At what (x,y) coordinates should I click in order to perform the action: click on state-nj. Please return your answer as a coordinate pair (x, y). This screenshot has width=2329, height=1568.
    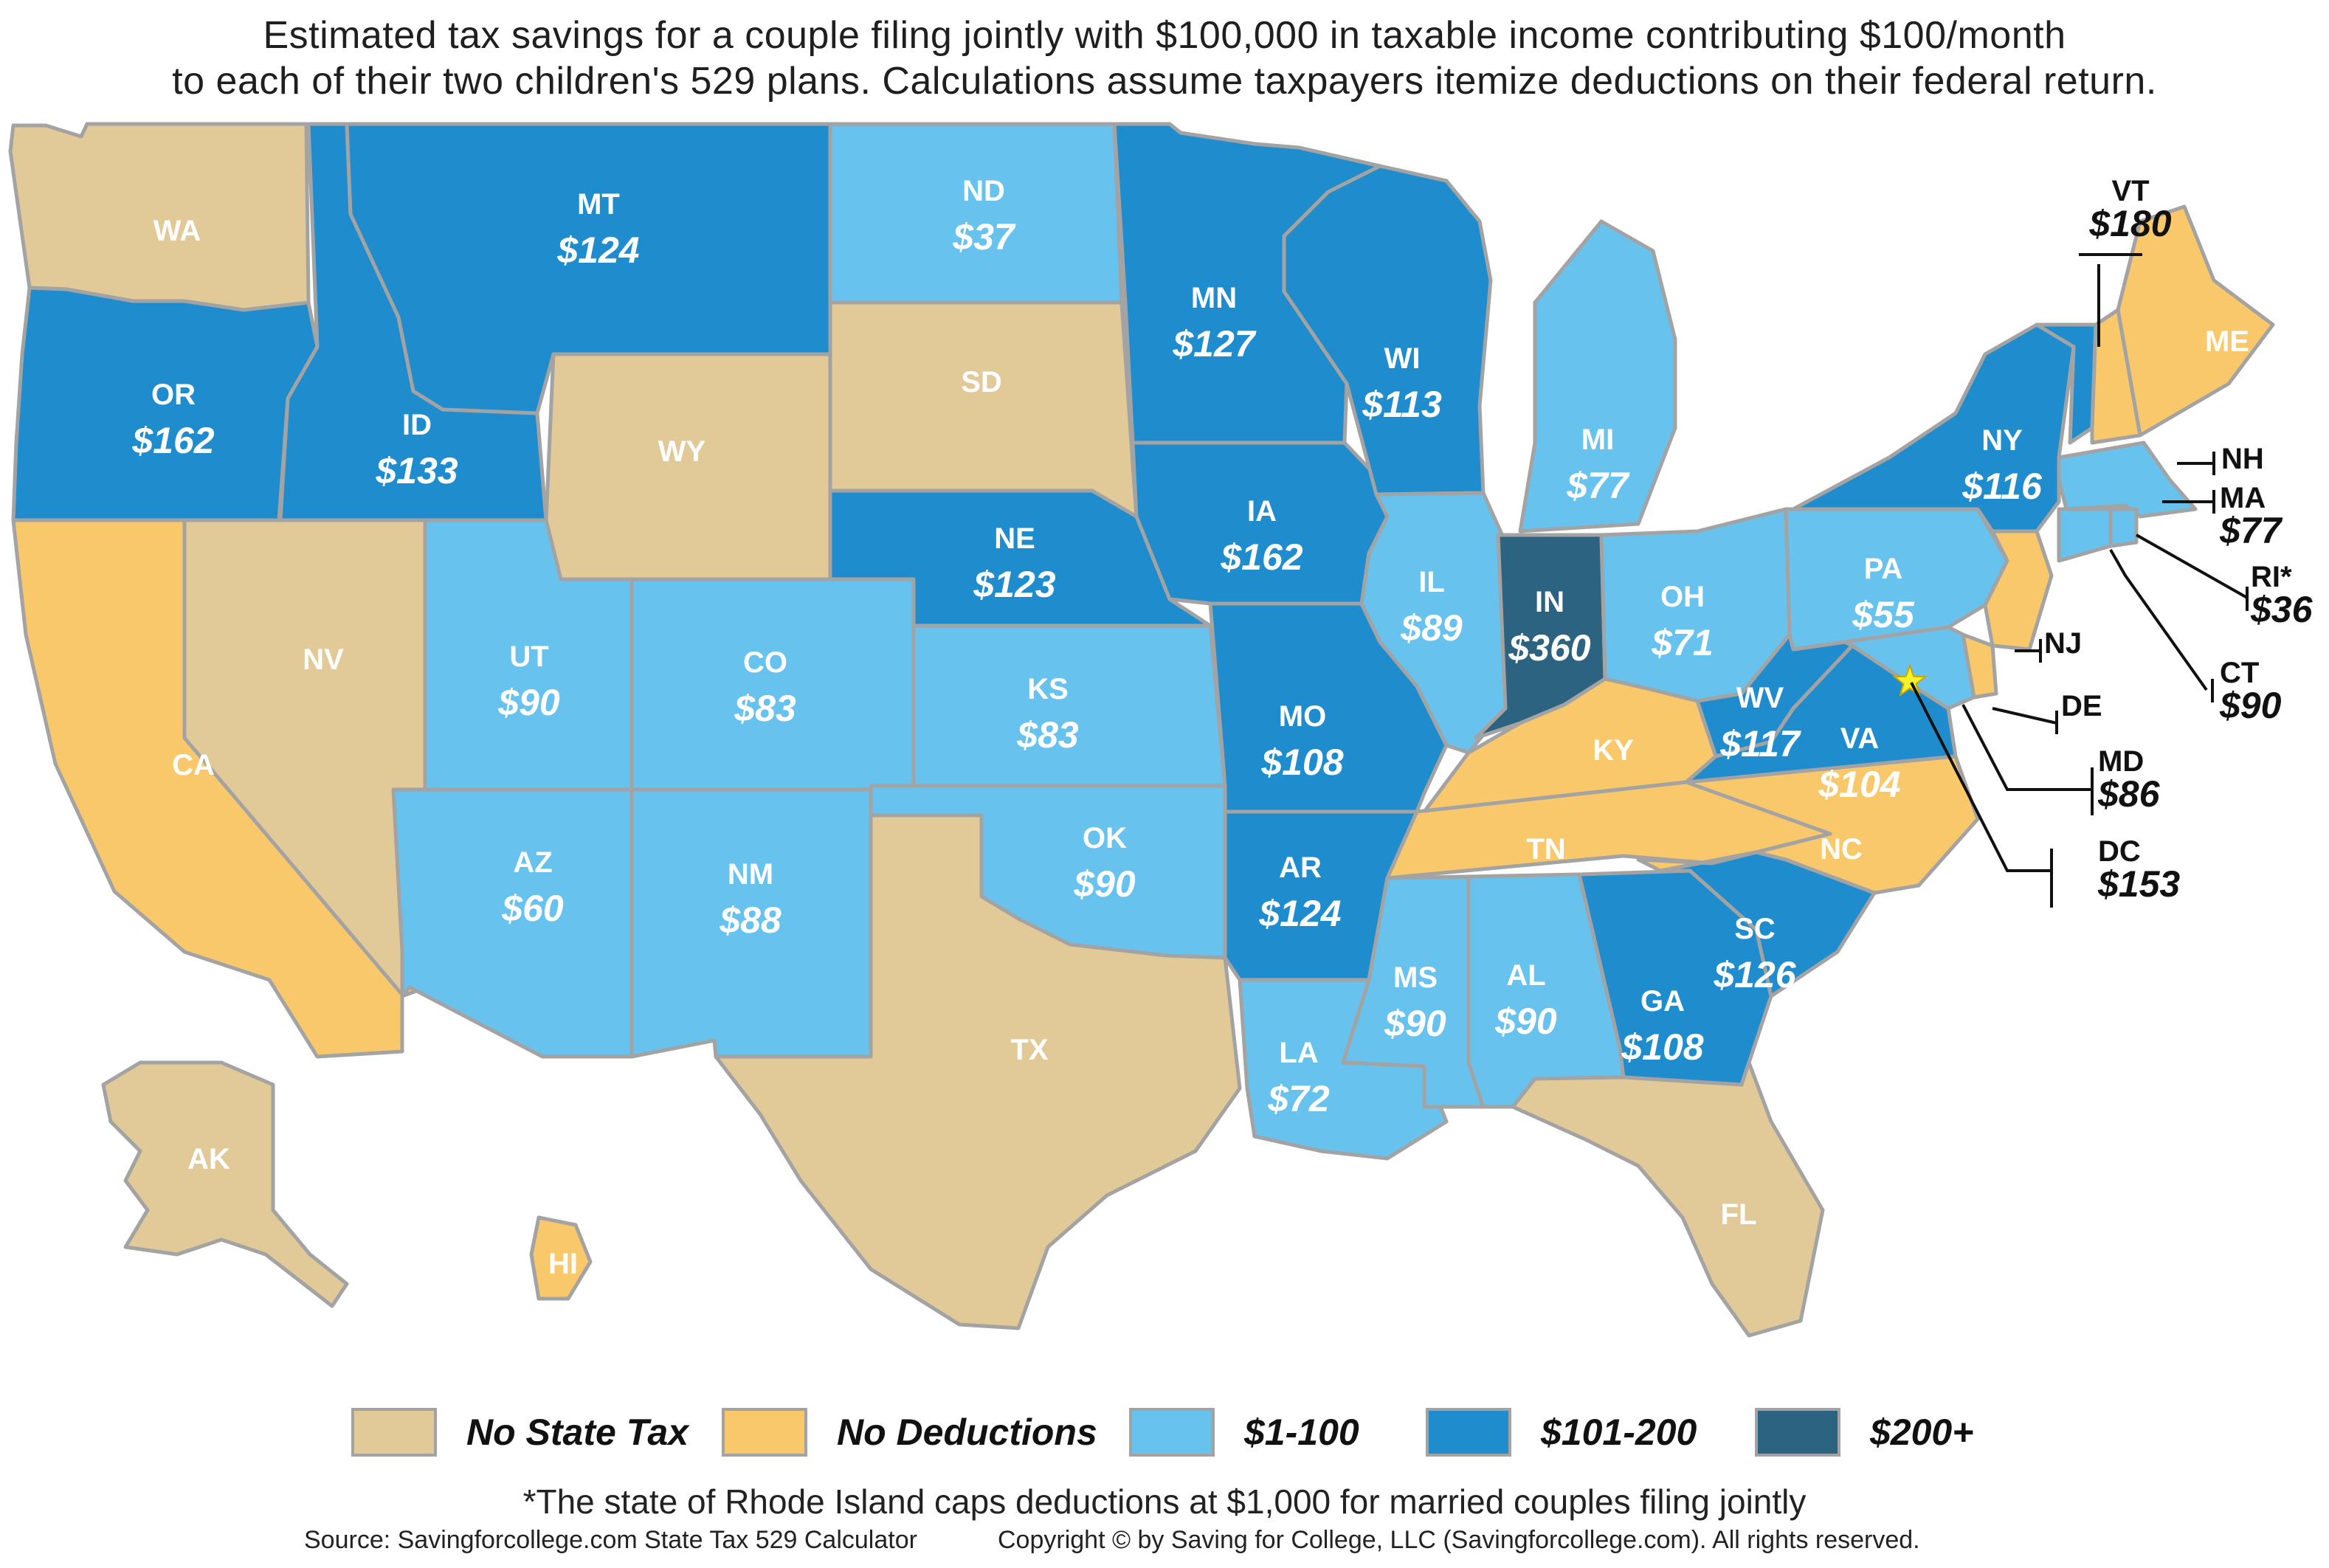
    Looking at the image, I should click on (2018, 590).